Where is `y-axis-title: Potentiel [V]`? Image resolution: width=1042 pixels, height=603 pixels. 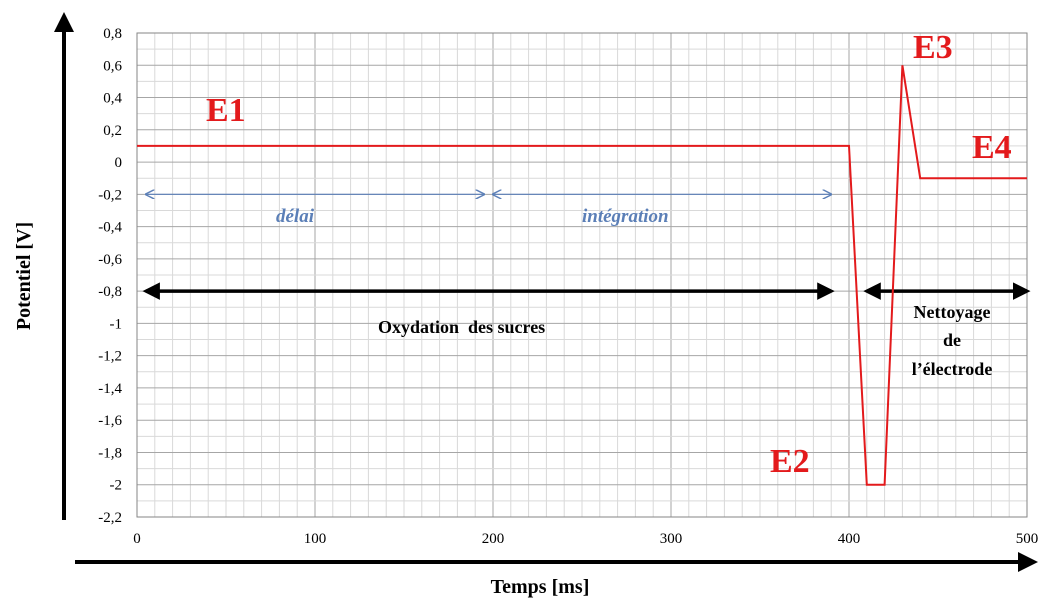
y-axis-title: Potentiel [V] is located at coordinates (24, 276).